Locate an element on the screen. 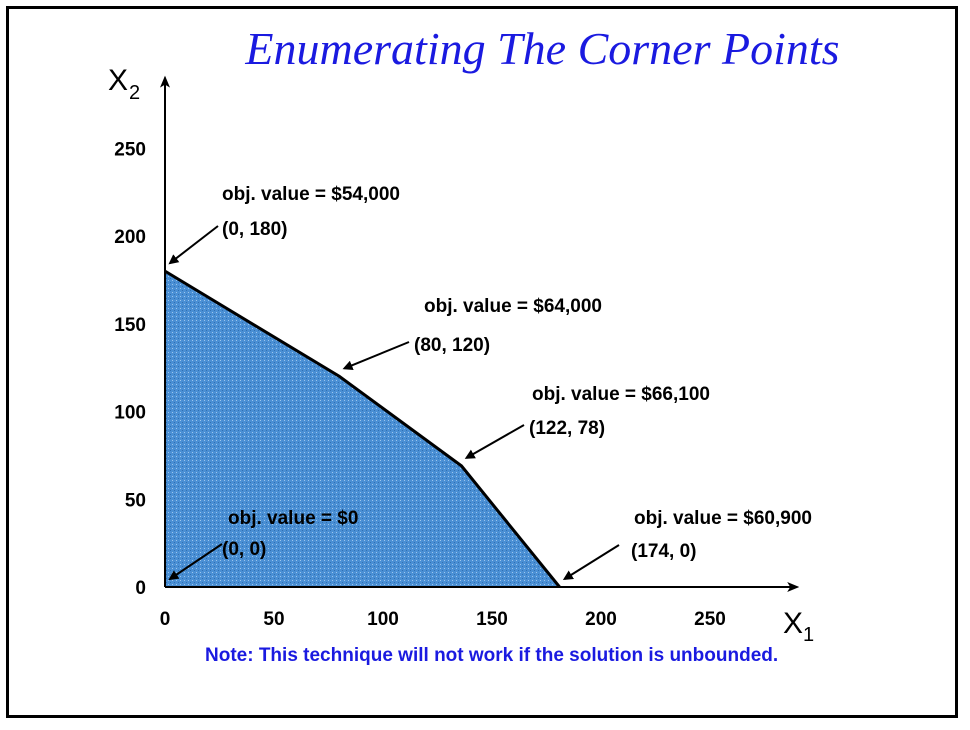 The width and height of the screenshot is (970, 730). x-tick-label: 250 is located at coordinates (710, 619).